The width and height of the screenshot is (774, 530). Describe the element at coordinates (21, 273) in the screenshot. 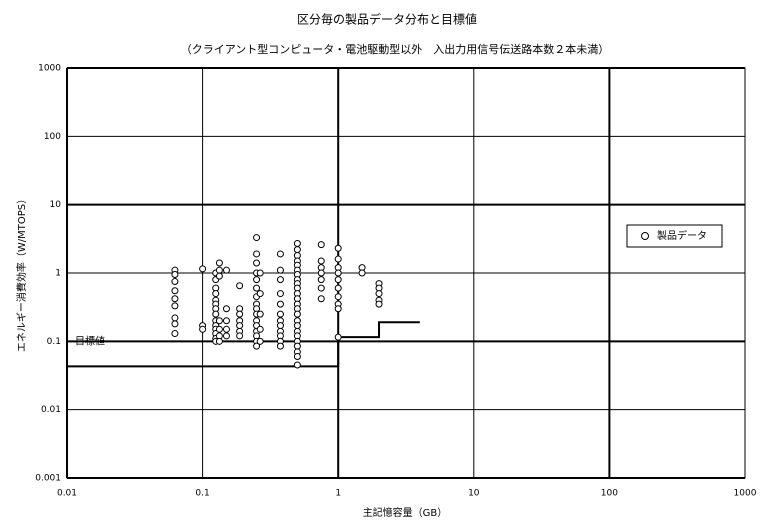

I see `y-axis-title: エネルギー消費効率（W/MTOPS）` at that location.